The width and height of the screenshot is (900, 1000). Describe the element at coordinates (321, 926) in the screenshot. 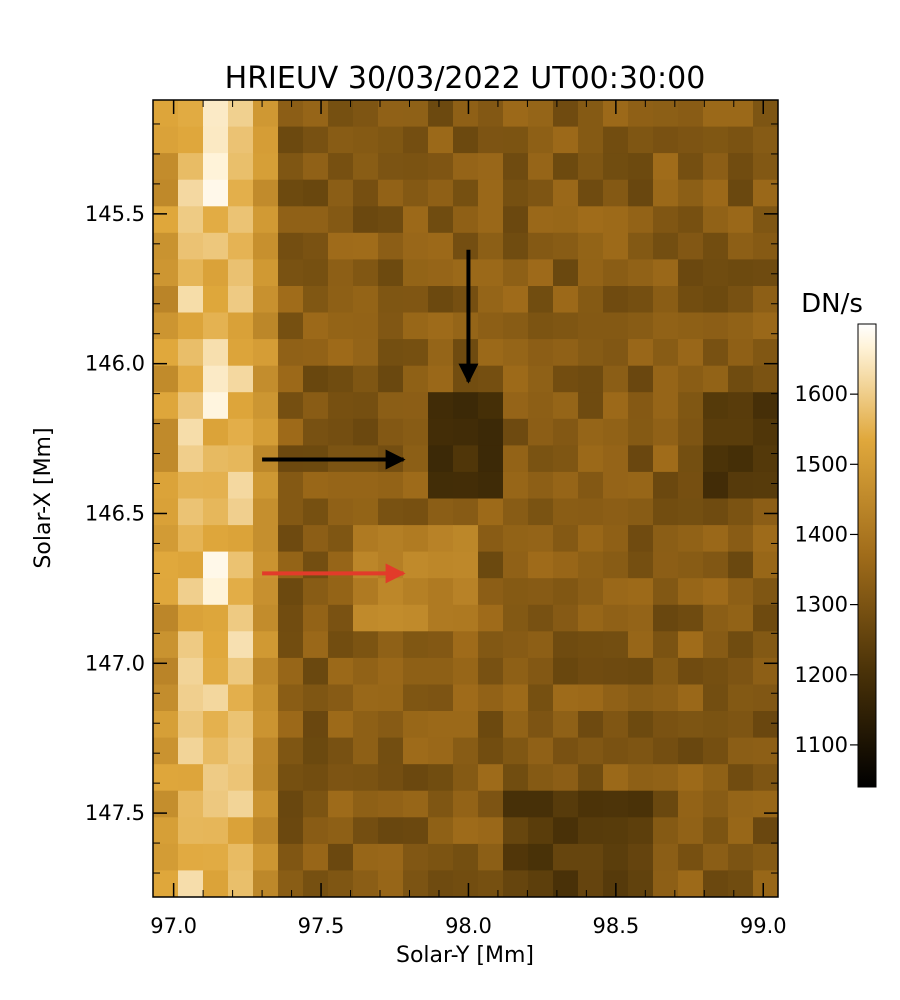

I see `x-tick-label: 97.5` at that location.